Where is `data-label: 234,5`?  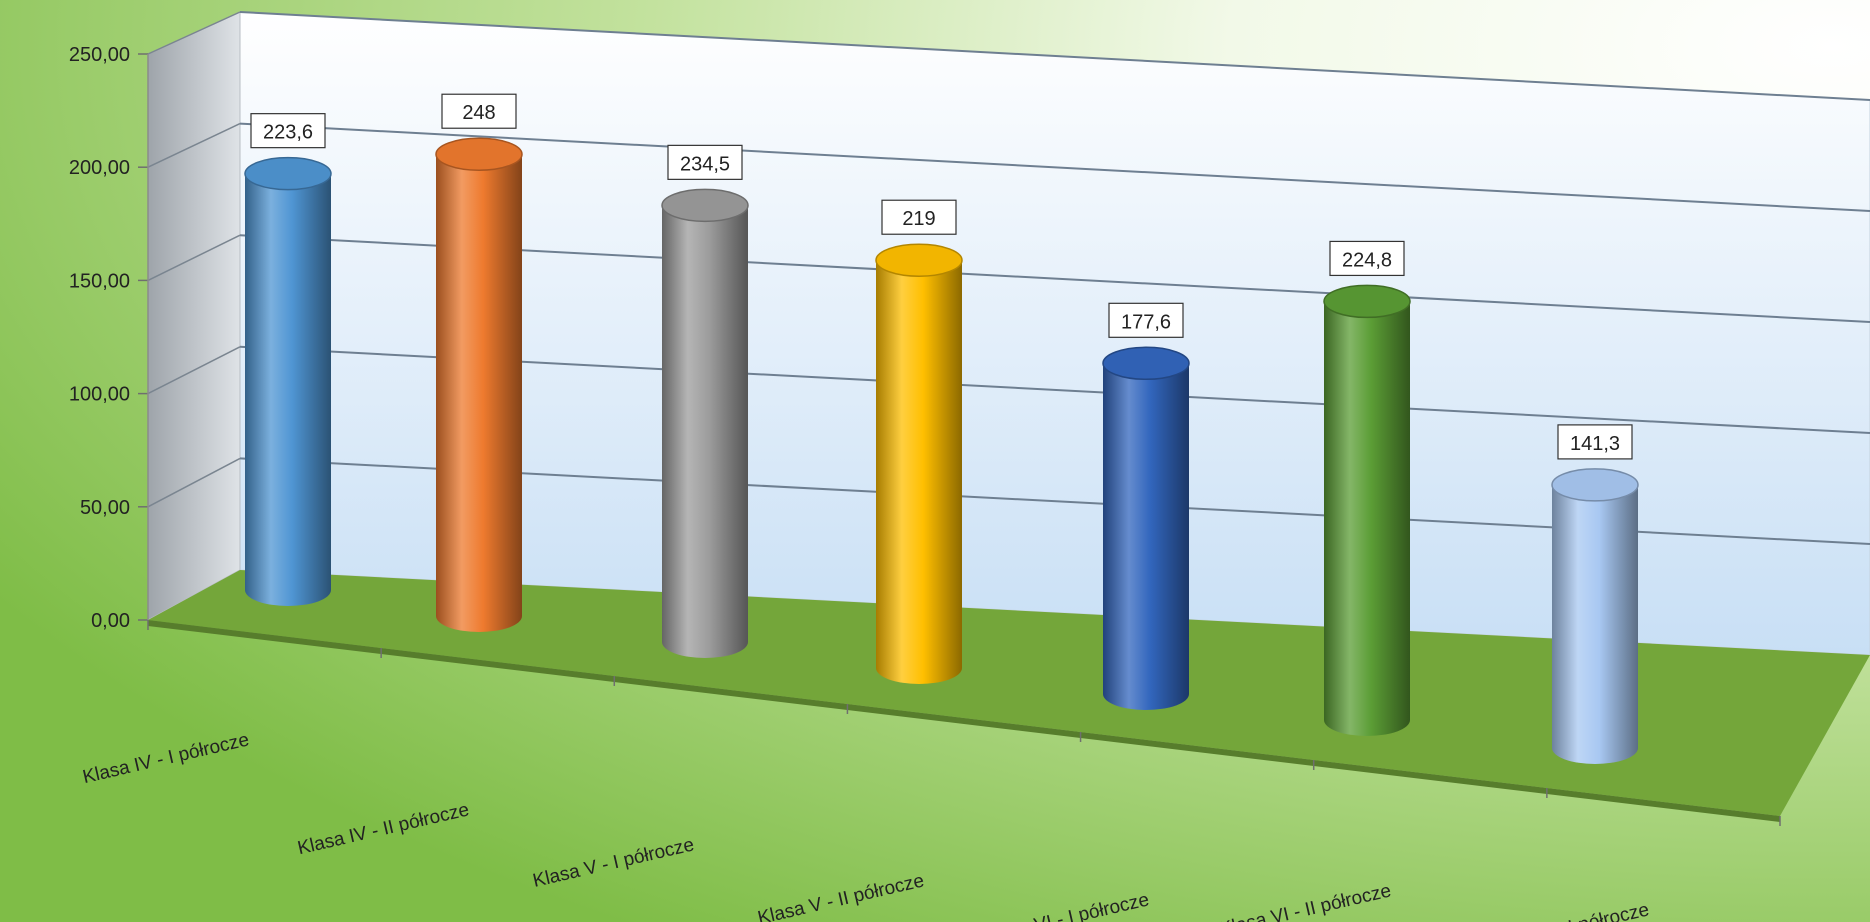
data-label: 234,5 is located at coordinates (705, 164).